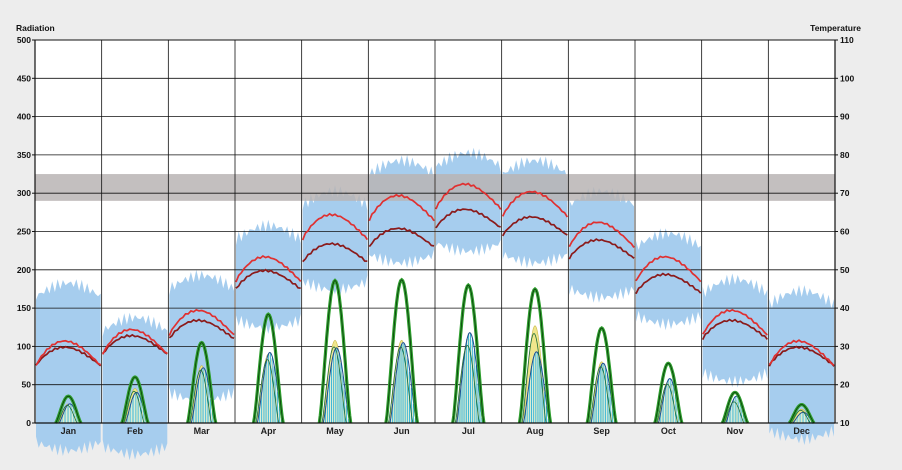 Image resolution: width=902 pixels, height=470 pixels. What do you see at coordinates (24, 270) in the screenshot?
I see `y-left-tick-label: 200` at bounding box center [24, 270].